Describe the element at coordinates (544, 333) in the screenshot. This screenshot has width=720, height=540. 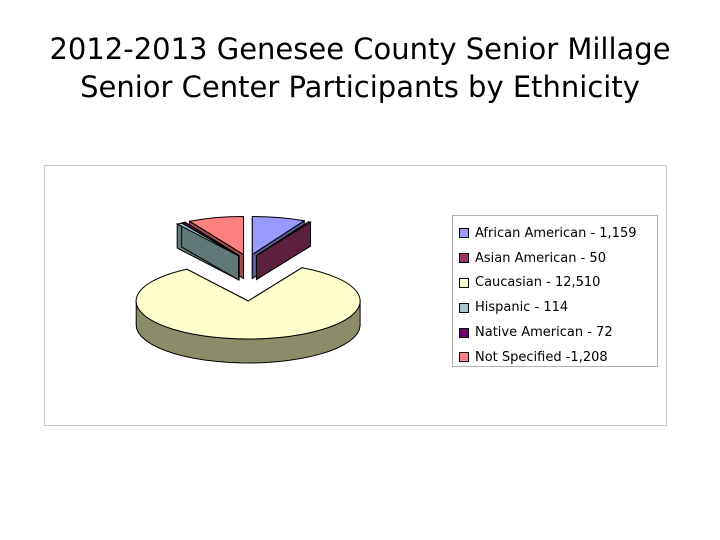
I see `legend-label: Native American - 72` at that location.